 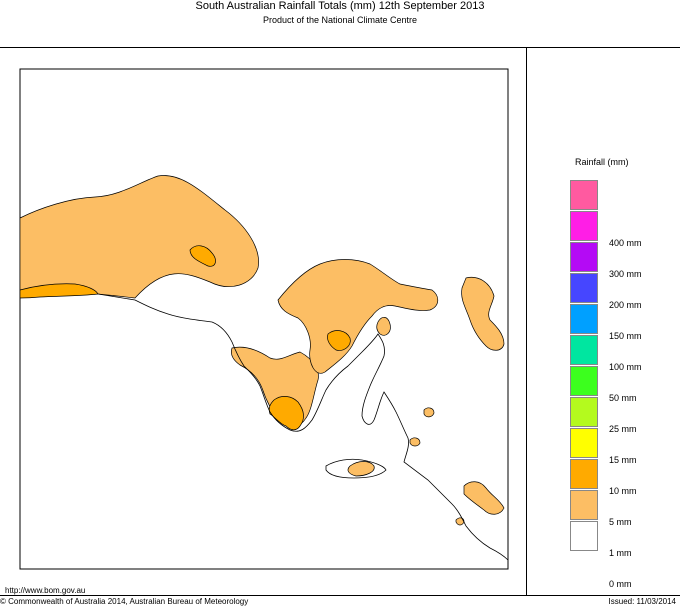 What do you see at coordinates (45, 590) in the screenshot?
I see `source-url: http://www.bom.gov.au` at bounding box center [45, 590].